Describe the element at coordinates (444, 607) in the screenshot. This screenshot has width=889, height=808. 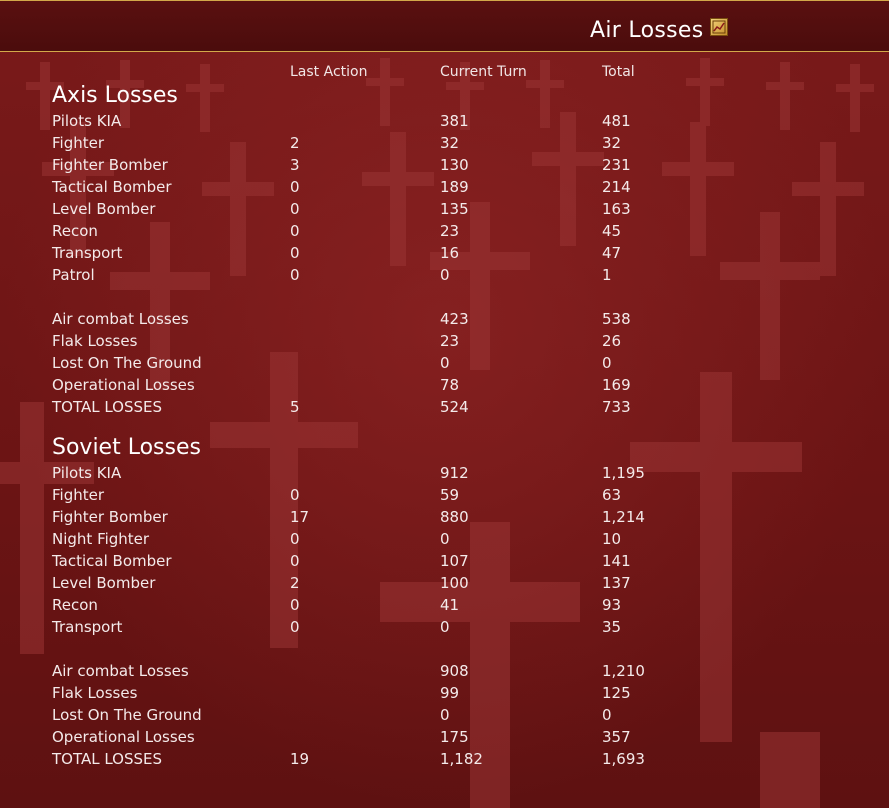
I see `table-row: Recon 0 41 93` at that location.